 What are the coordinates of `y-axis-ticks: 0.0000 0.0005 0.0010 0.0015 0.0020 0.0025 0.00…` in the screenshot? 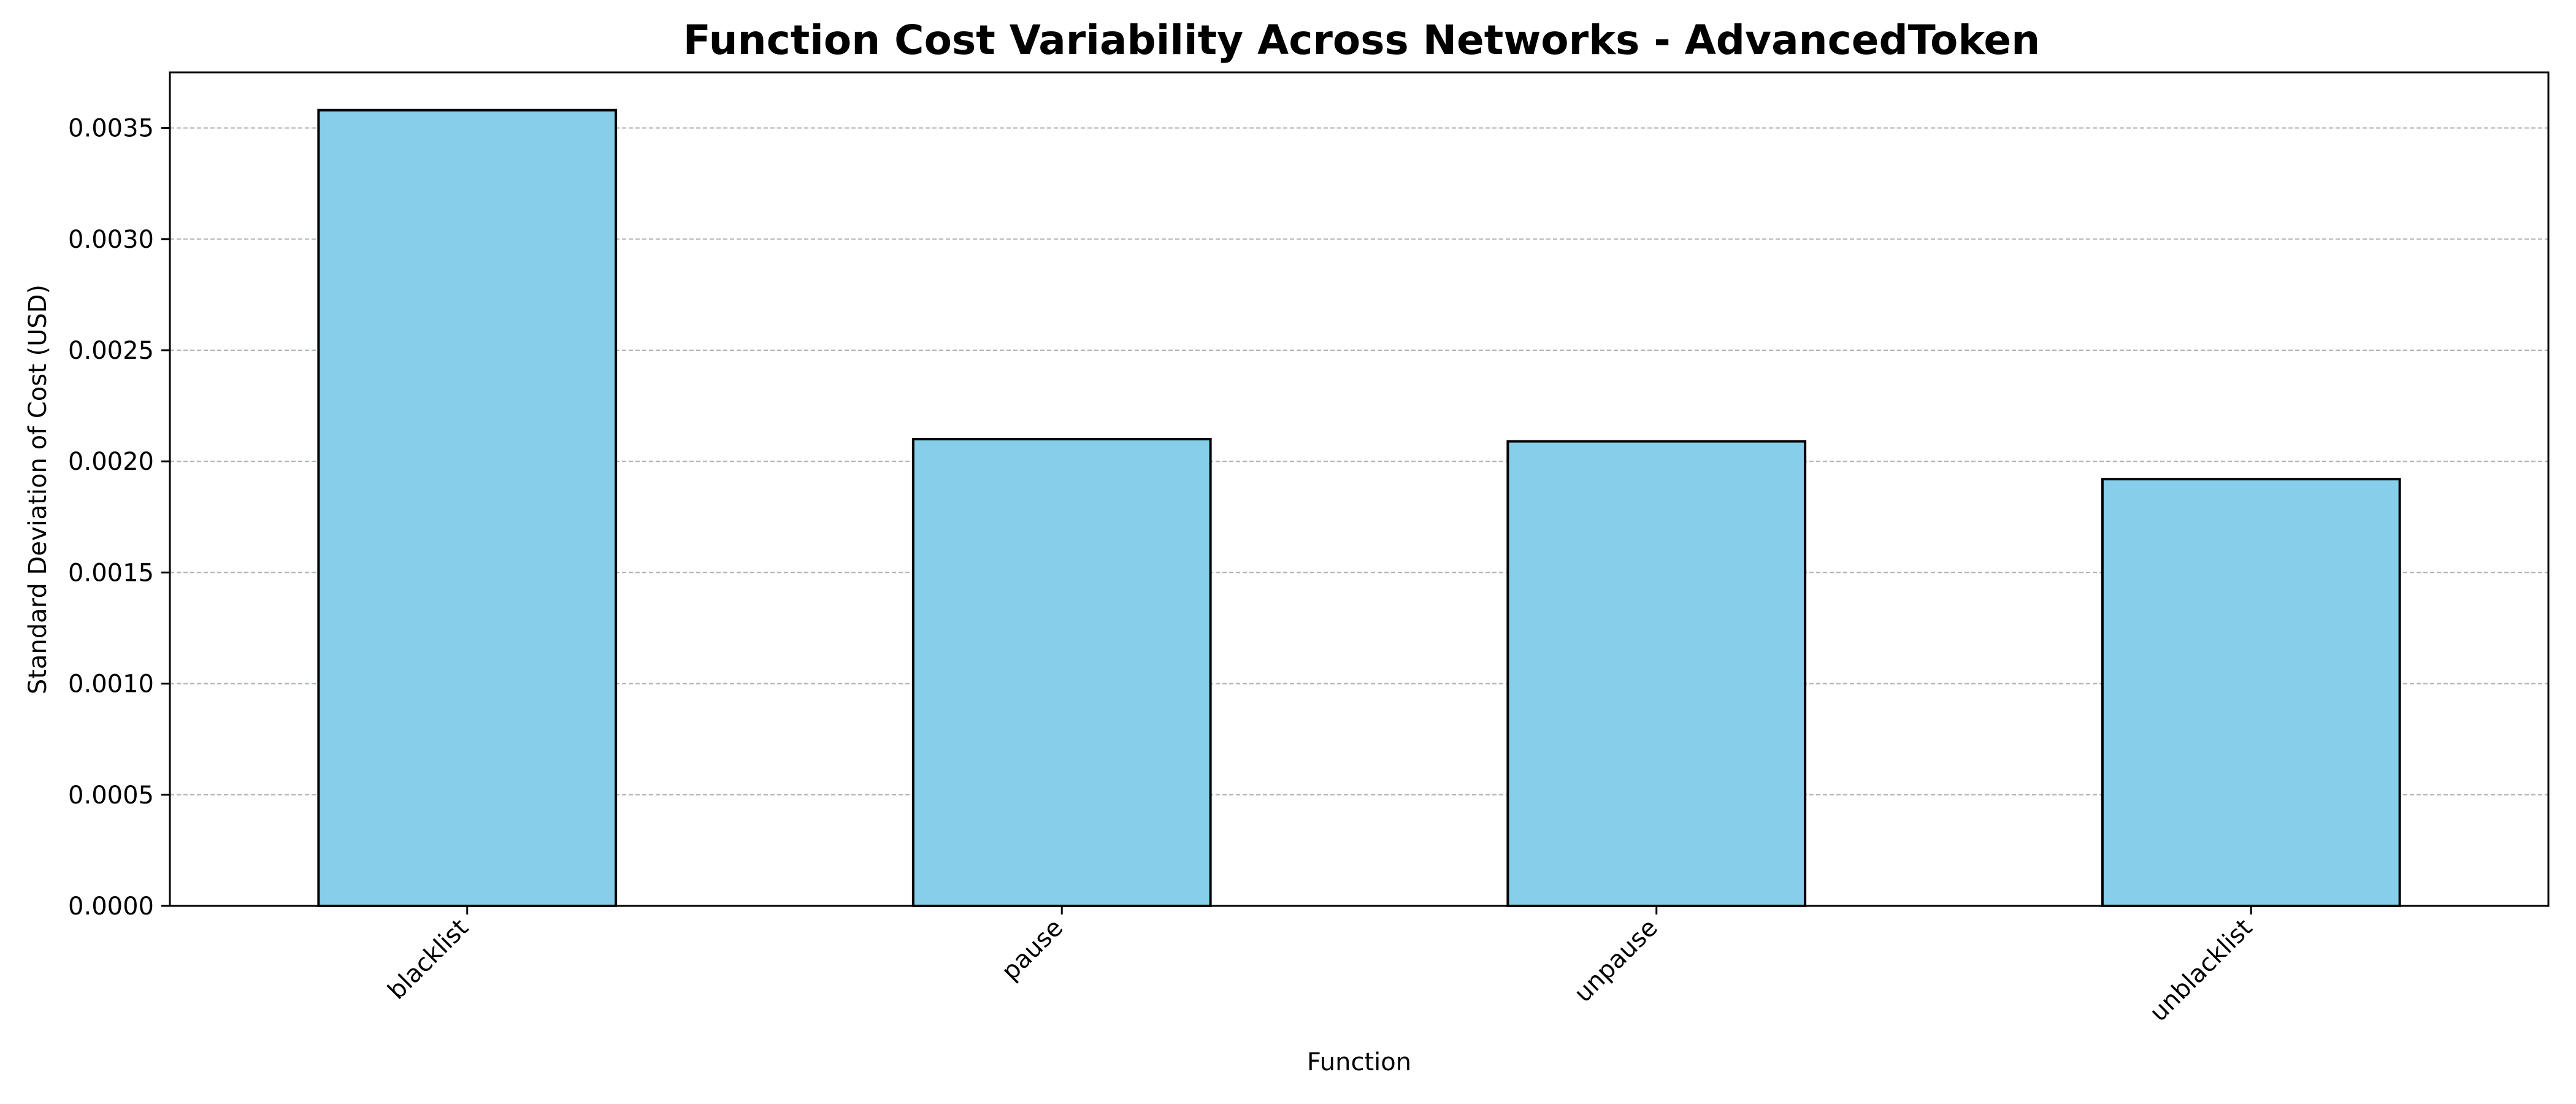 It's located at (119, 518).